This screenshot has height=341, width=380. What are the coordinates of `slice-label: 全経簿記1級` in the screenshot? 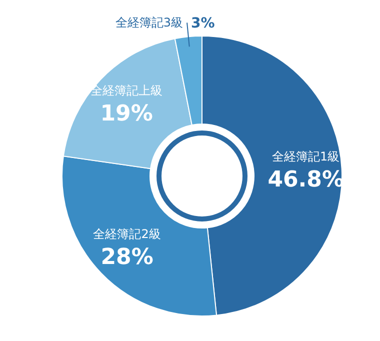 It's located at (306, 157).